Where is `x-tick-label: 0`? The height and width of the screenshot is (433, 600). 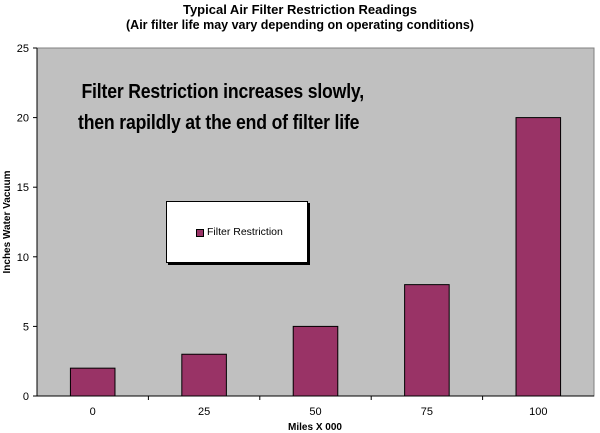
x-tick-label: 0 is located at coordinates (93, 412).